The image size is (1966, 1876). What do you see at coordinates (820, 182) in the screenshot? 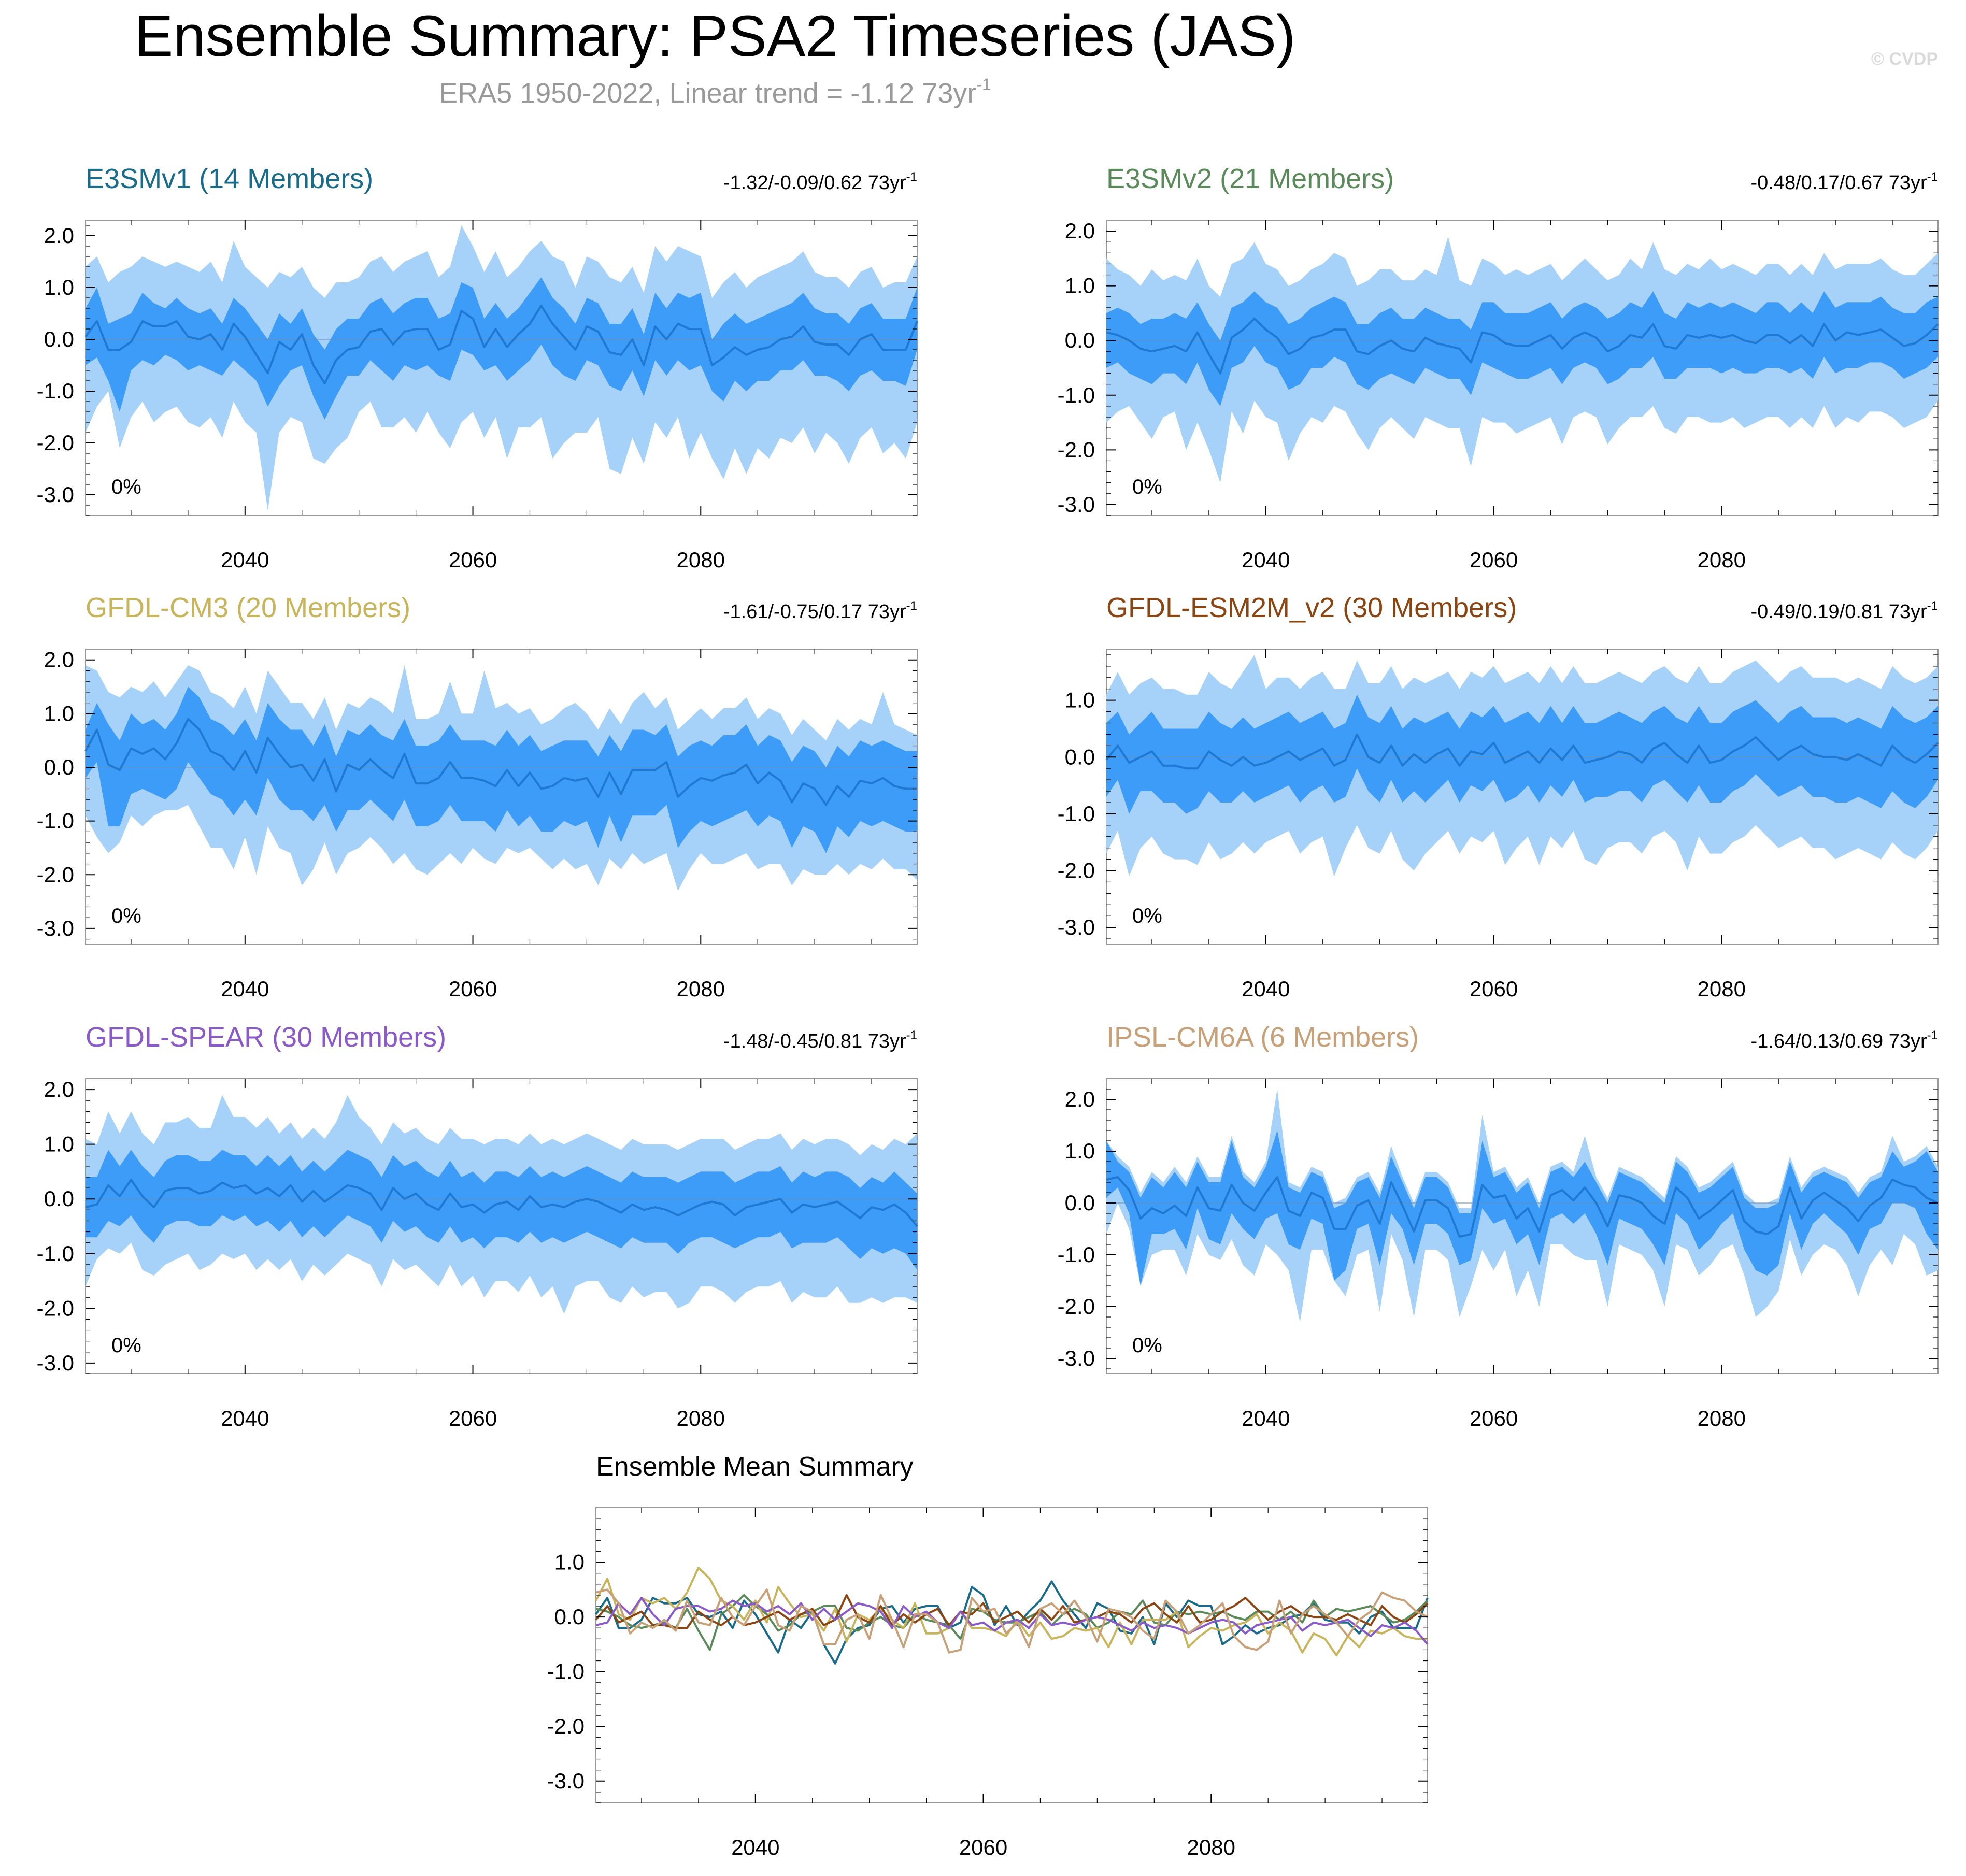
I see `panel-trend-stats: -1.32/-0.09/0.62 73yr-1` at bounding box center [820, 182].